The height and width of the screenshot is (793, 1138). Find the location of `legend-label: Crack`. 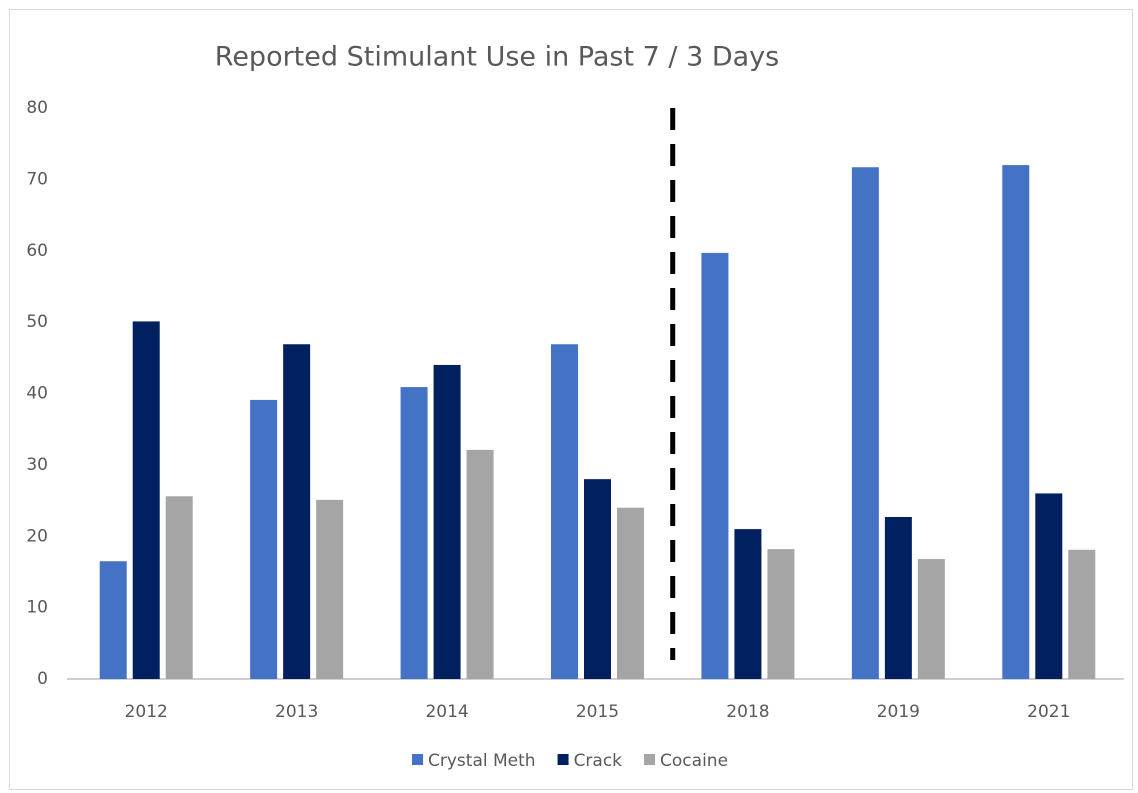

legend-label: Crack is located at coordinates (598, 761).